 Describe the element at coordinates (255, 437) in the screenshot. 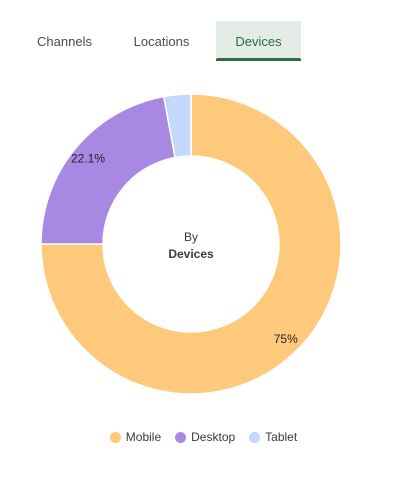

I see `legend-swatch-tablet` at that location.